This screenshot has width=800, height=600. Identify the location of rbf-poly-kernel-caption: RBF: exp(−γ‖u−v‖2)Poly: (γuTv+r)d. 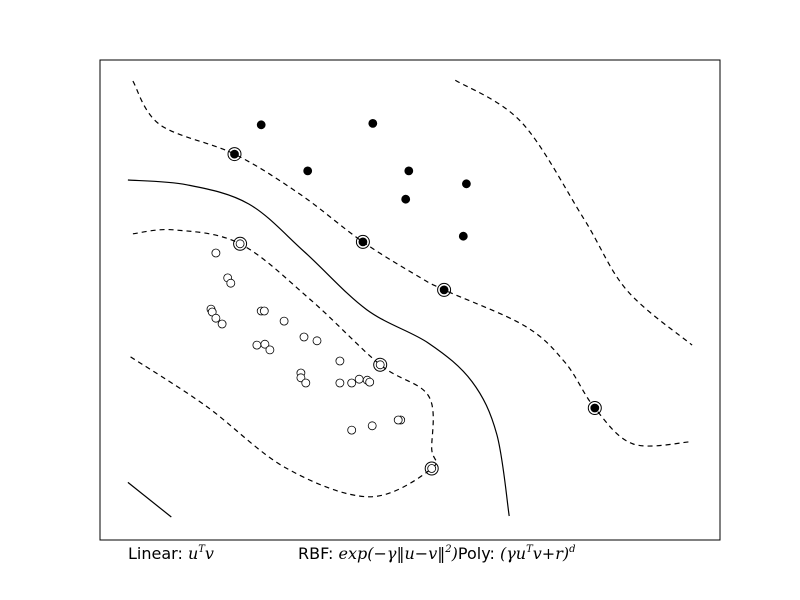
(437, 556).